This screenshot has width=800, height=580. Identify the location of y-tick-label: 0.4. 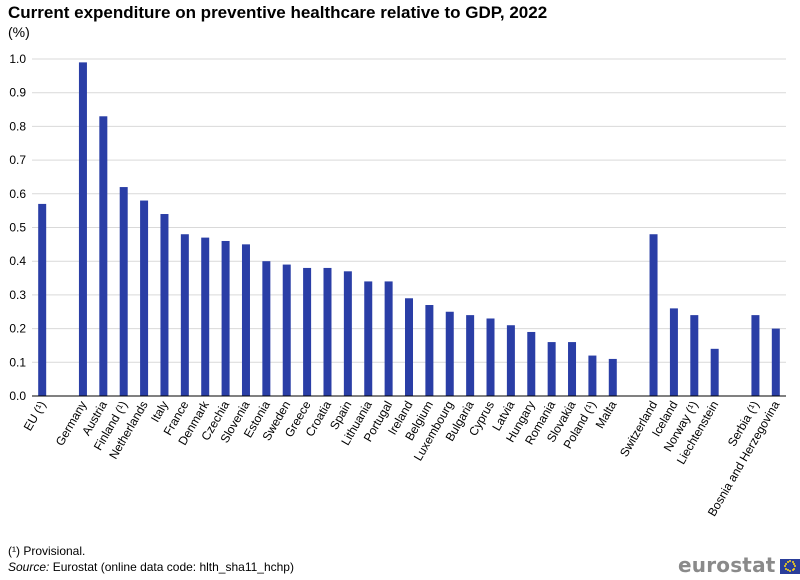
(17, 261).